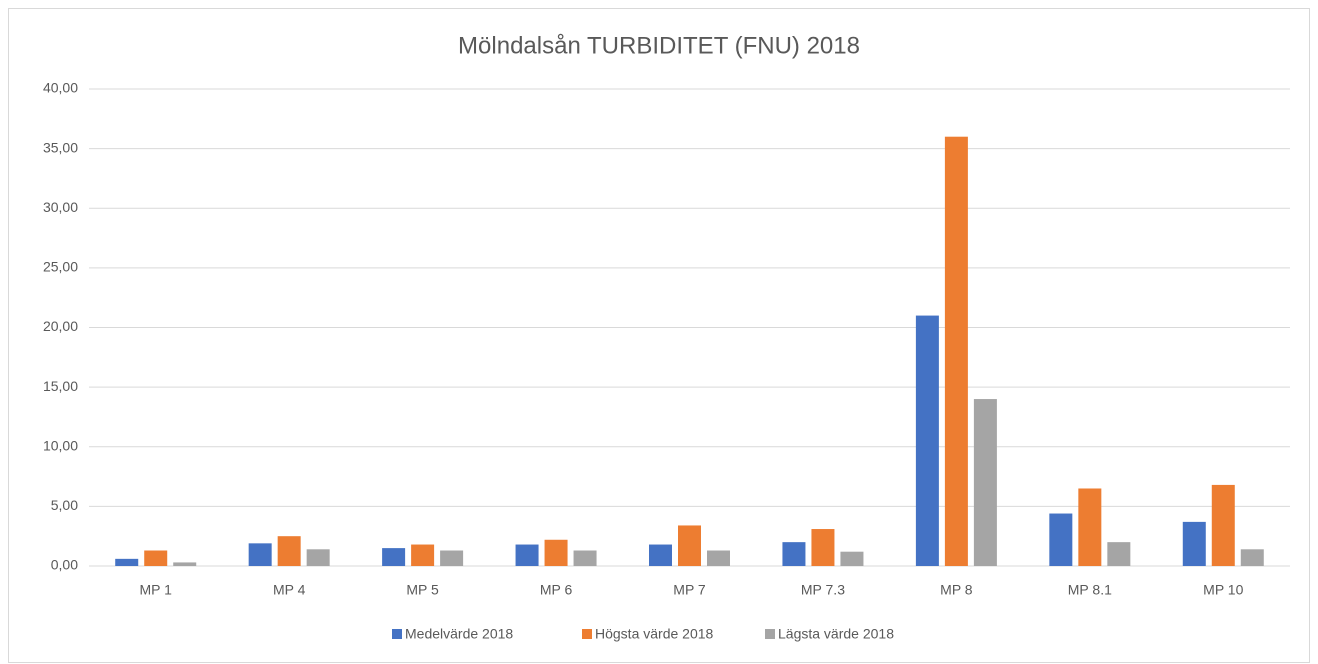 Image resolution: width=1318 pixels, height=664 pixels. I want to click on x-tick-label: MP 7, so click(689, 590).